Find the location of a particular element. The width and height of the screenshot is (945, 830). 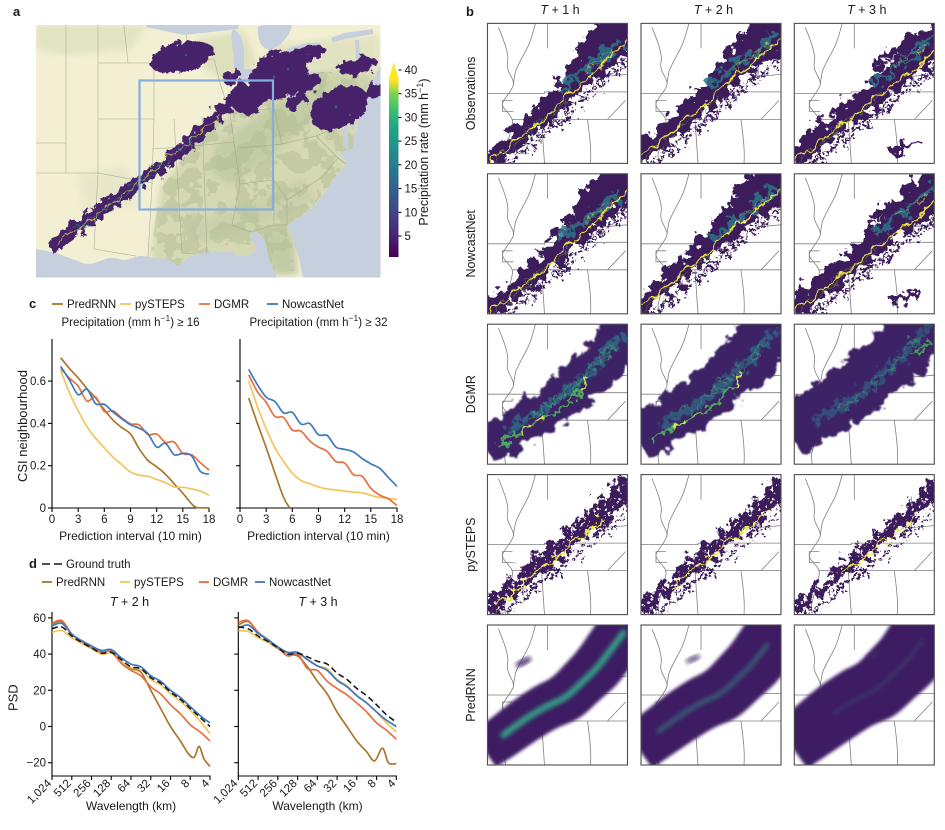

svg-text: 0.6 is located at coordinates (38, 382).